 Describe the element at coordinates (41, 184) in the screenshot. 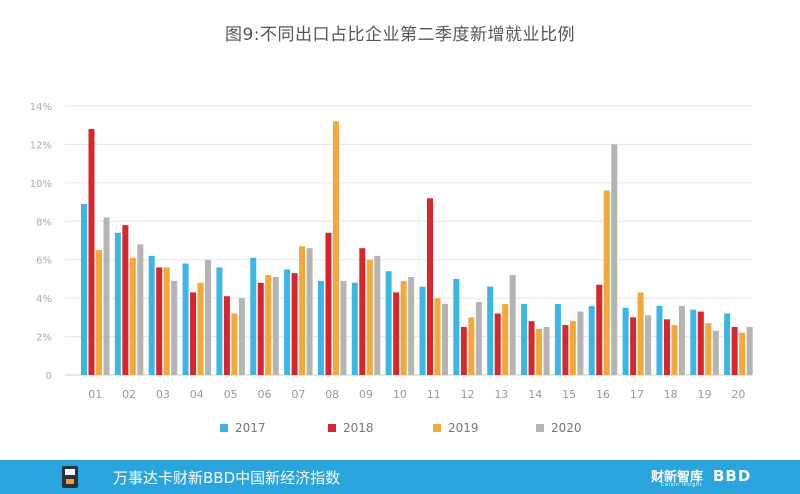

I see `y-tick-label: 10%` at that location.